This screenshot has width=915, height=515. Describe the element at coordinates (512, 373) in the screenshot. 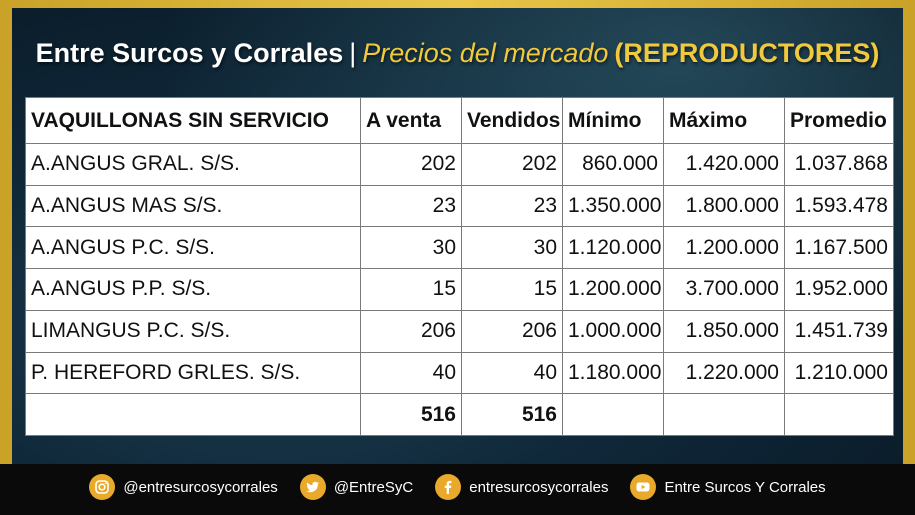

I see `cell-vendidos: 40` at that location.